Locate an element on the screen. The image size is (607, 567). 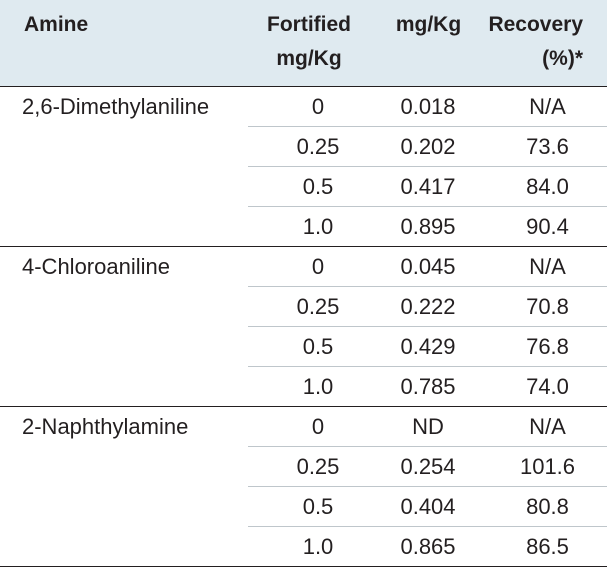
table-row: 0.5 0.417 84.0 is located at coordinates (303, 185).